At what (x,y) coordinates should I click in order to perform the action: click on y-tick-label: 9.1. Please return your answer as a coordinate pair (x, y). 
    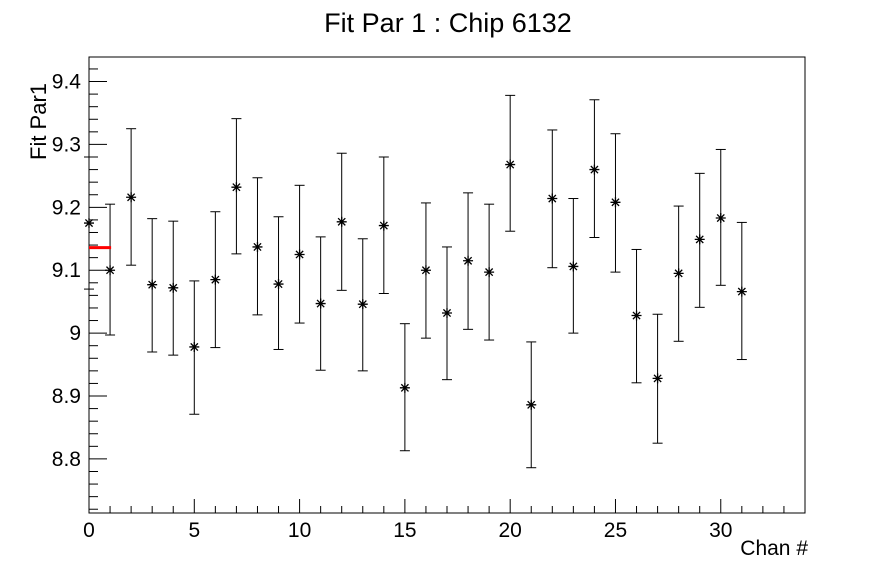
    Looking at the image, I should click on (66, 270).